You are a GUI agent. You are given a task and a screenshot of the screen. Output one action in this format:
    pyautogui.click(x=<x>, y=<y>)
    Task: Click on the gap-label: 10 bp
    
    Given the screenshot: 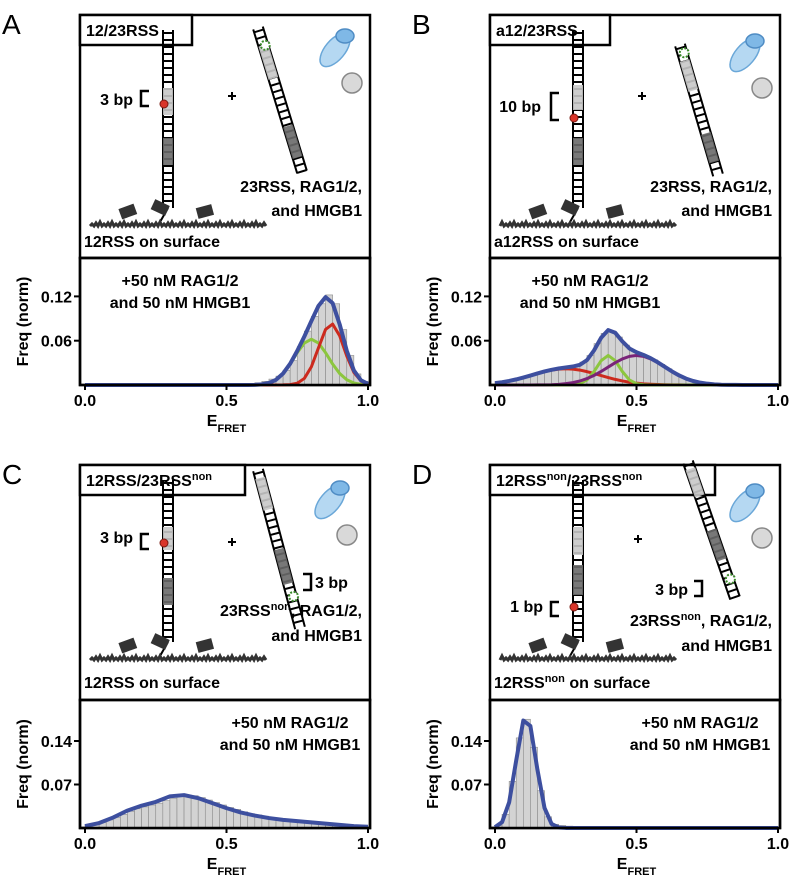 What is the action you would take?
    pyautogui.click(x=520, y=107)
    